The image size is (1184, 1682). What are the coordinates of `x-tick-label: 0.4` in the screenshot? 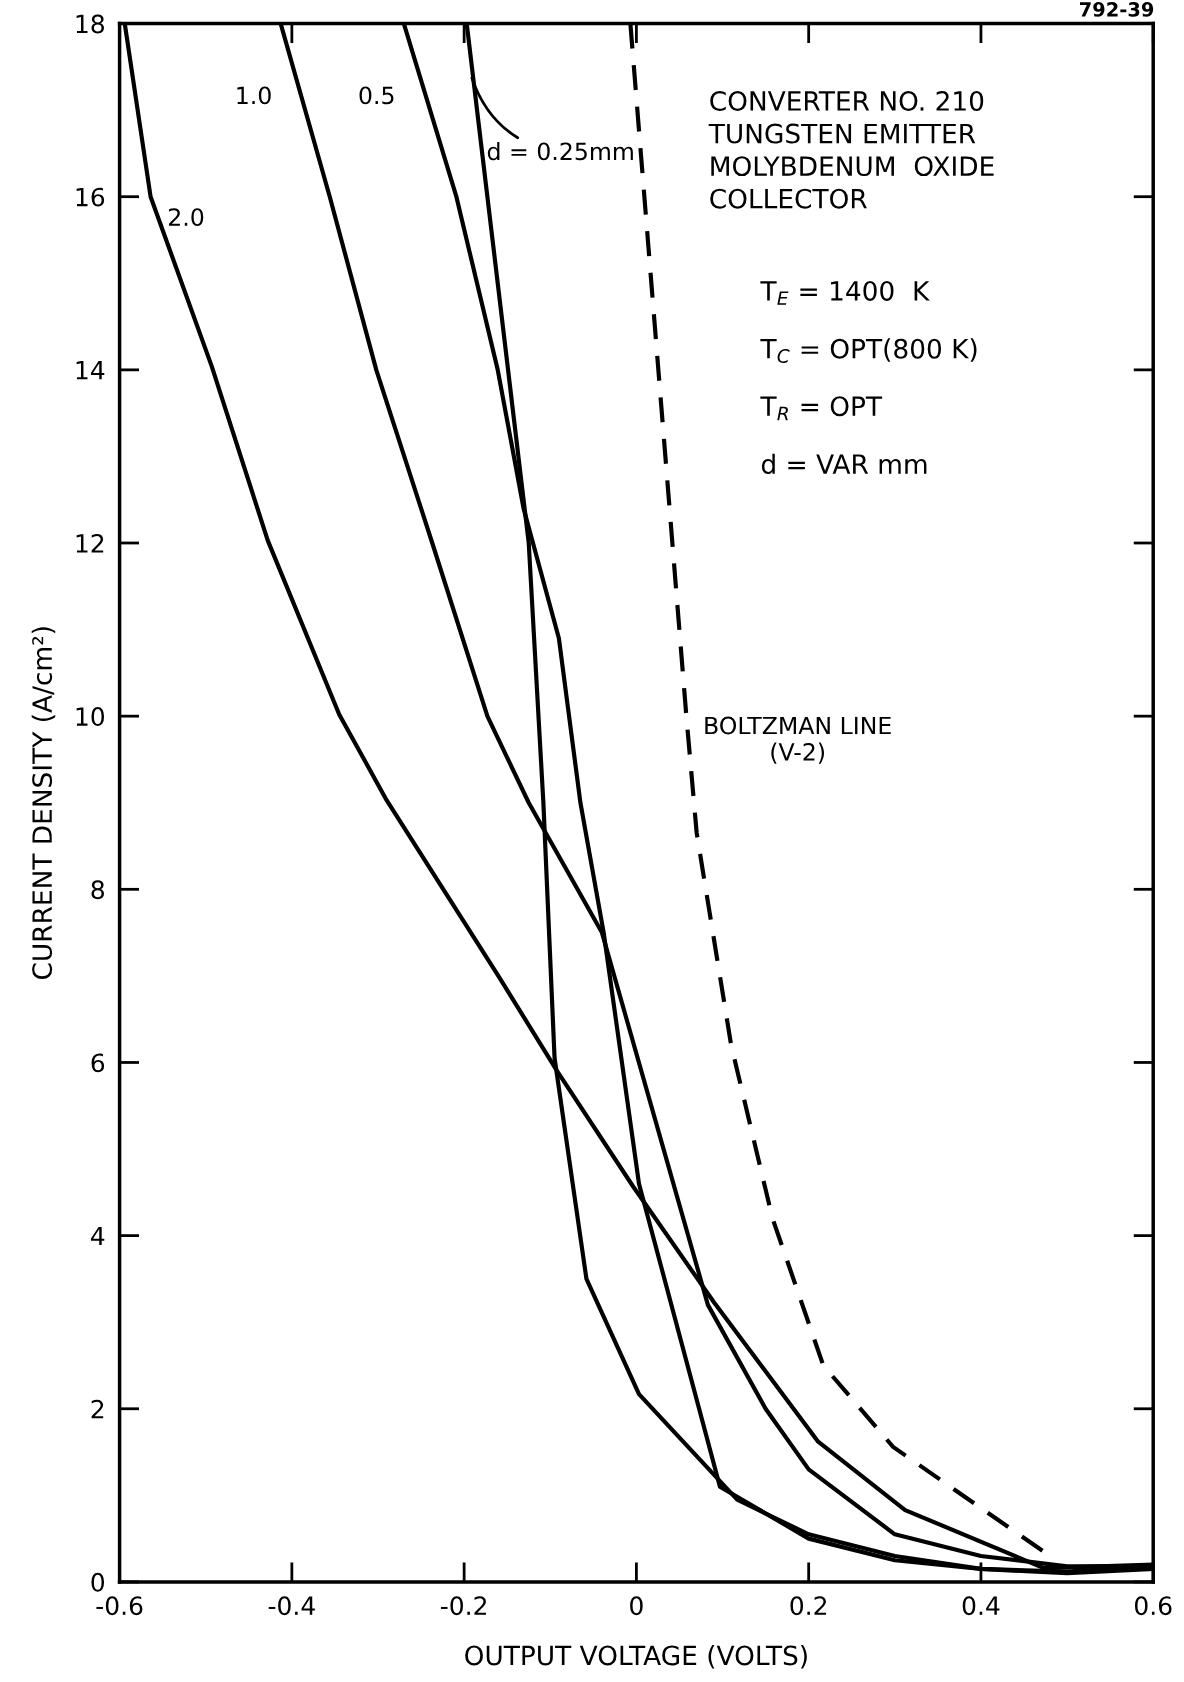 It's located at (981, 1606).